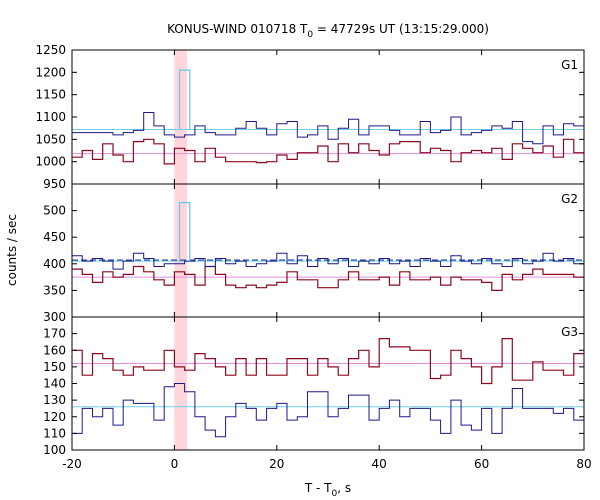 The width and height of the screenshot is (600, 500). I want to click on panel-g3-blue-series, so click(328, 410).